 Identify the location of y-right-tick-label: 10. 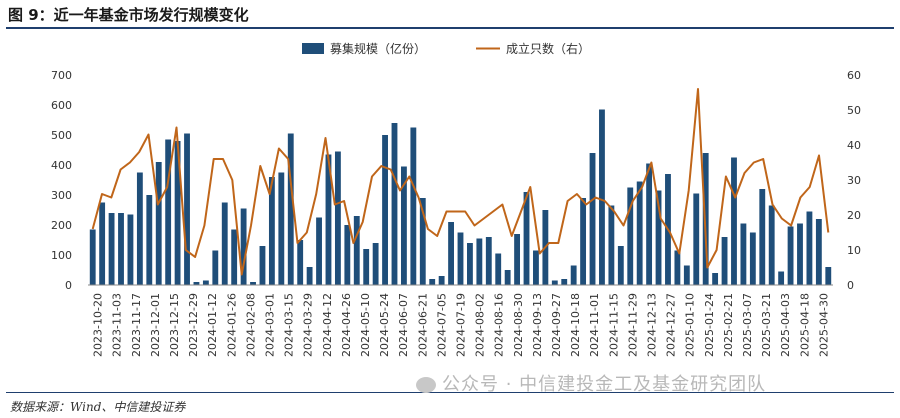
(854, 250).